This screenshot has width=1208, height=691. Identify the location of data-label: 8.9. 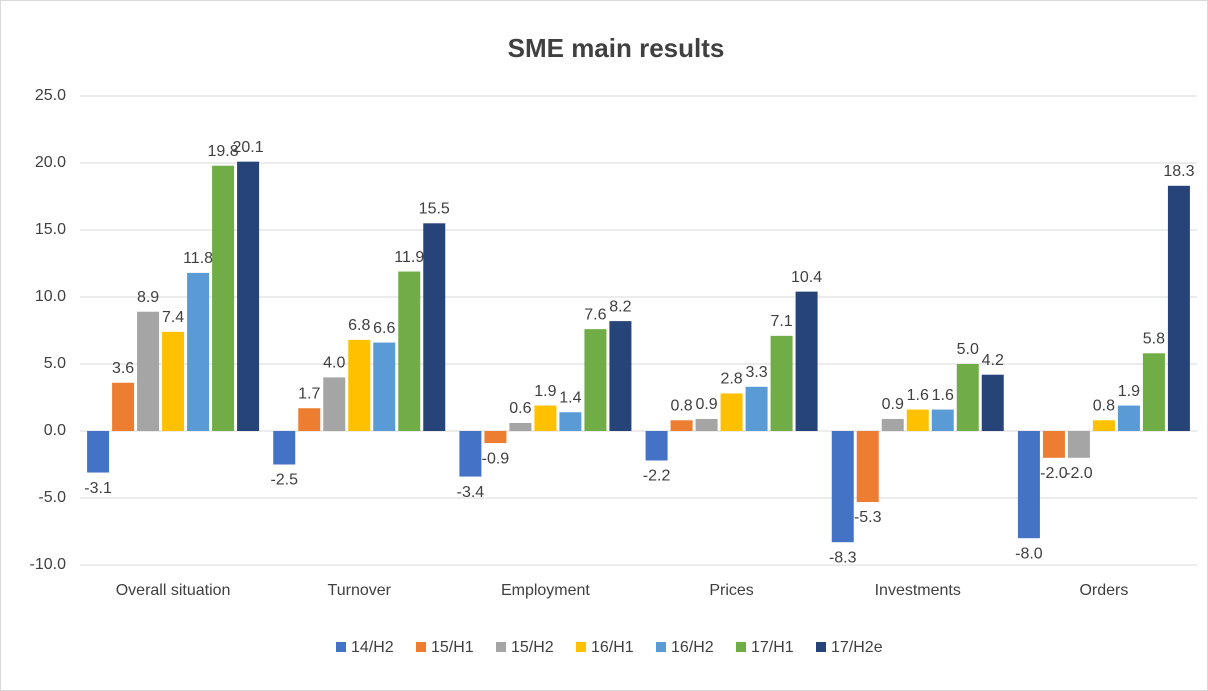
(148, 297).